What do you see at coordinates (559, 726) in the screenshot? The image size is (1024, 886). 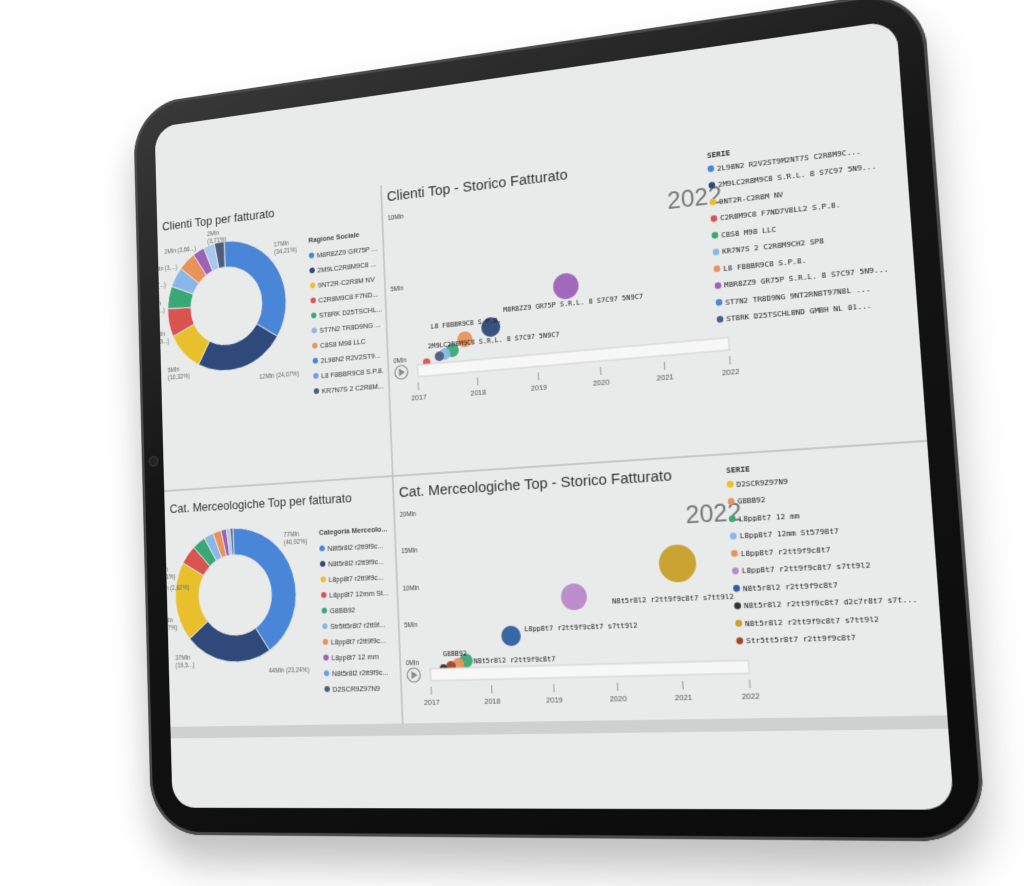 I see `bottom-scrollbar` at bounding box center [559, 726].